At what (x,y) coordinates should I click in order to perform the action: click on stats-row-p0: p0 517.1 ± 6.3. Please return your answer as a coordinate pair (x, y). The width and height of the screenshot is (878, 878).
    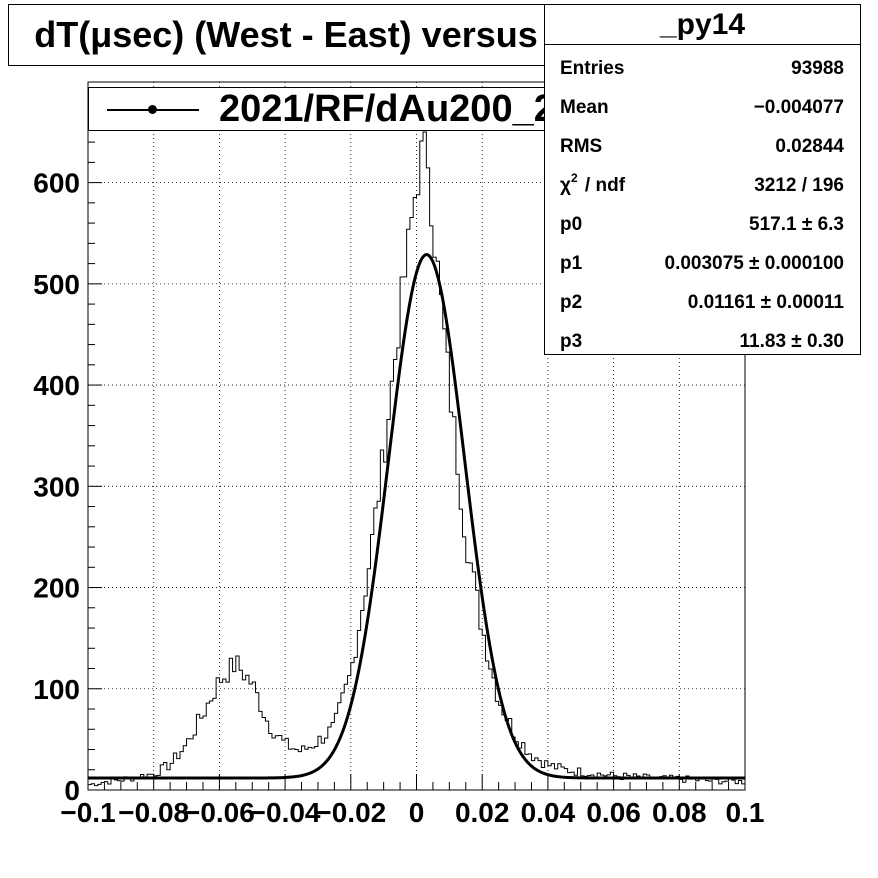
    Looking at the image, I should click on (702, 224).